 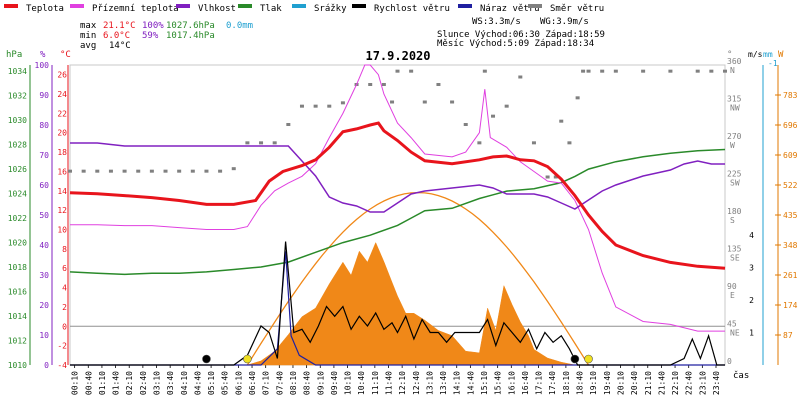 I want to click on tick-pct-10: 10, so click(x=44, y=335).